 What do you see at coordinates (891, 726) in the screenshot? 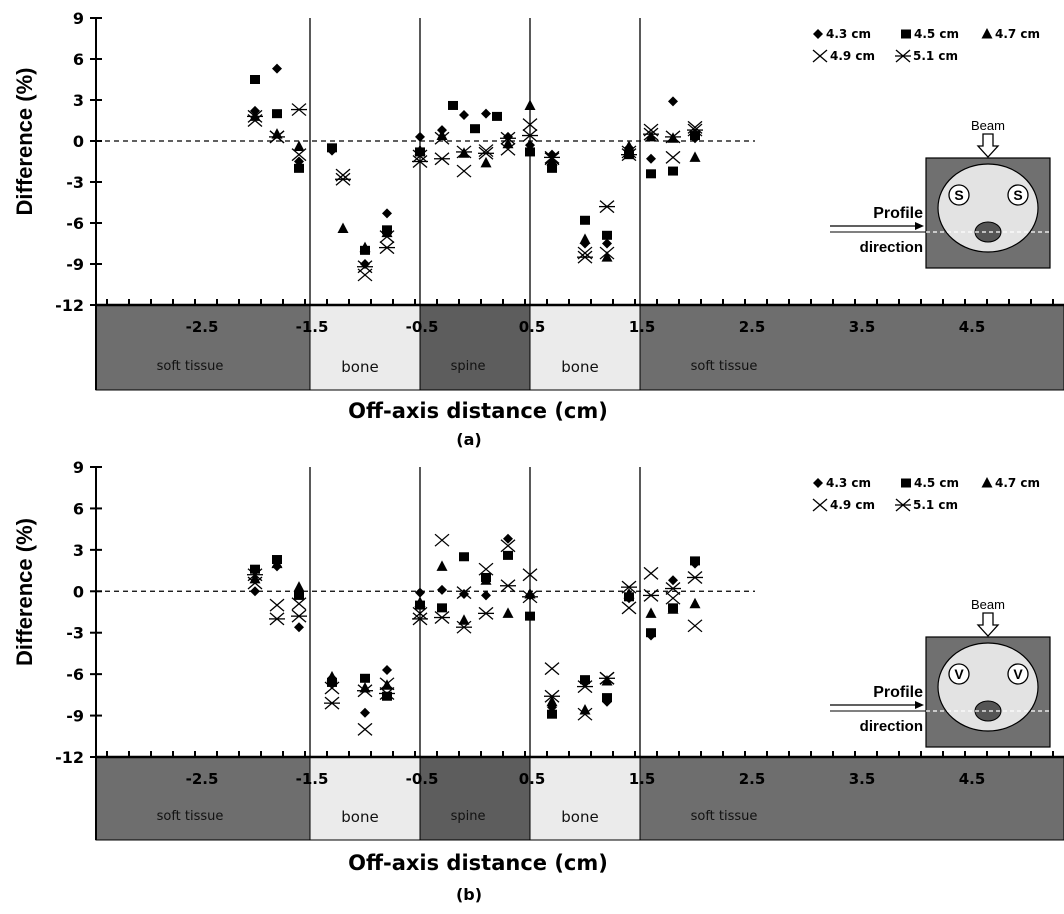
I see `direction-label: direction` at bounding box center [891, 726].